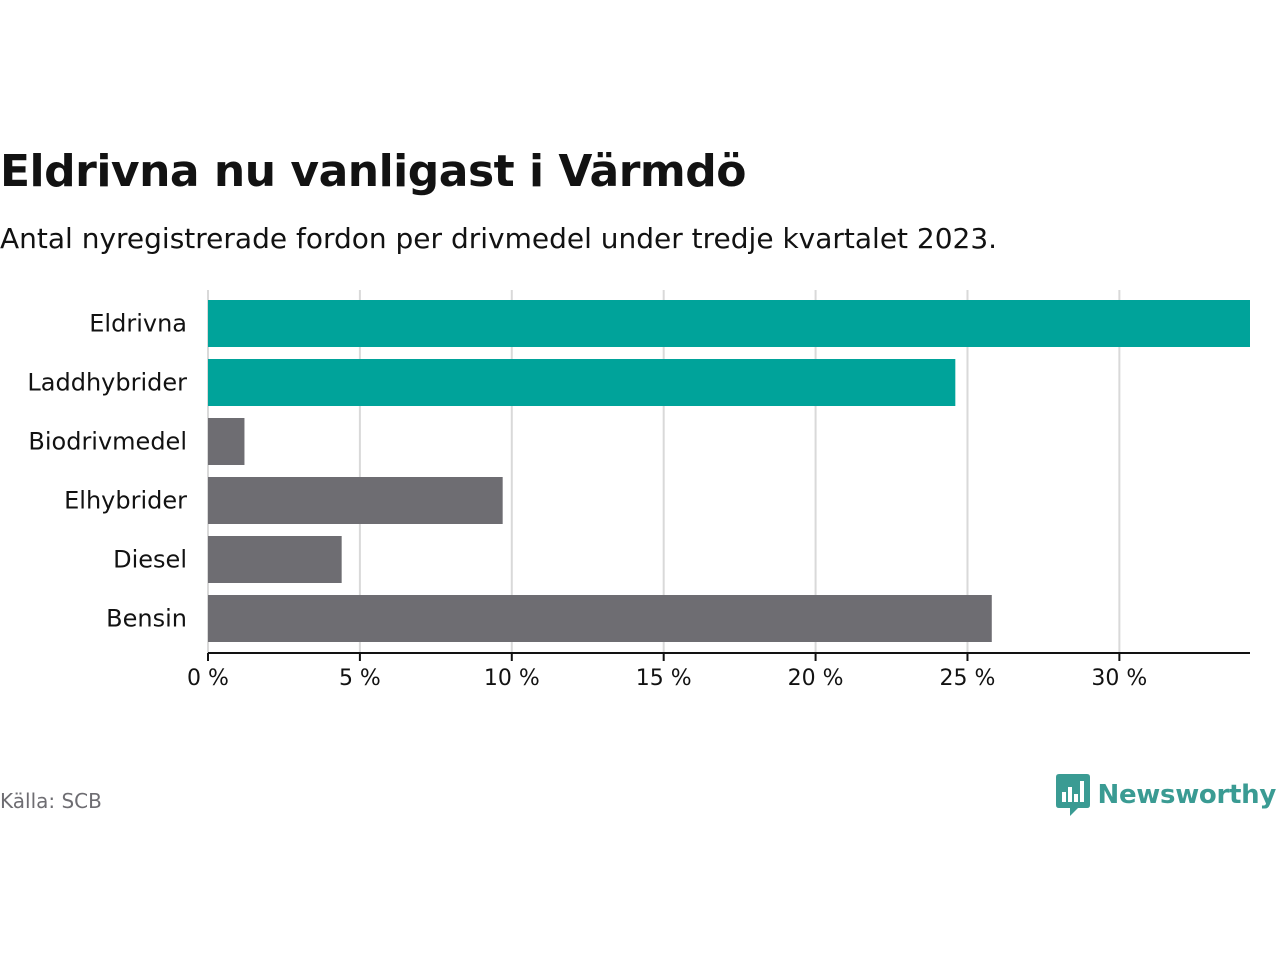 The image size is (1280, 960). Describe the element at coordinates (1119, 678) in the screenshot. I see `x-tick-label-30: 30 %` at that location.